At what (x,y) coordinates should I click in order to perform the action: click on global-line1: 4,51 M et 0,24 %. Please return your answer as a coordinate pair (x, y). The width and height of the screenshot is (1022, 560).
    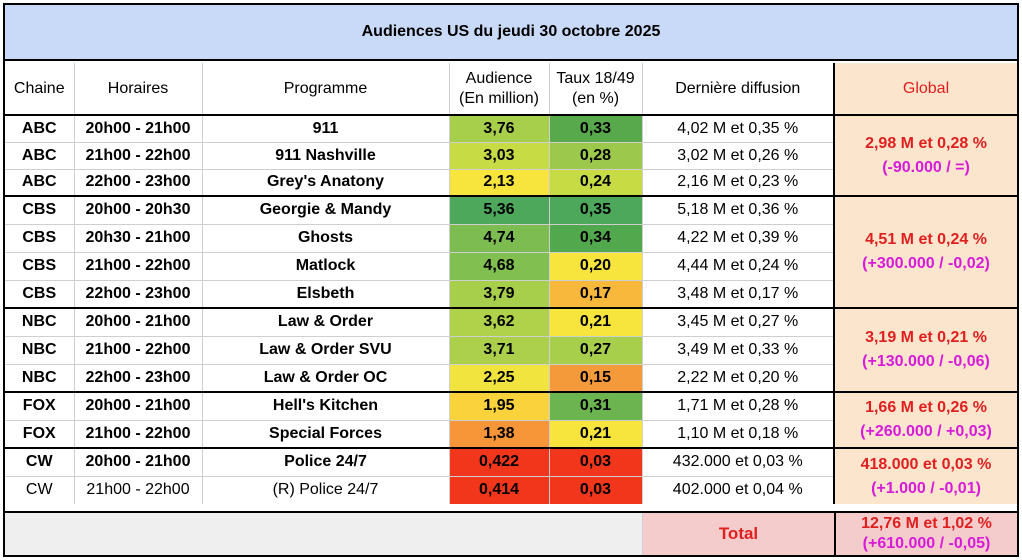
    Looking at the image, I should click on (926, 239).